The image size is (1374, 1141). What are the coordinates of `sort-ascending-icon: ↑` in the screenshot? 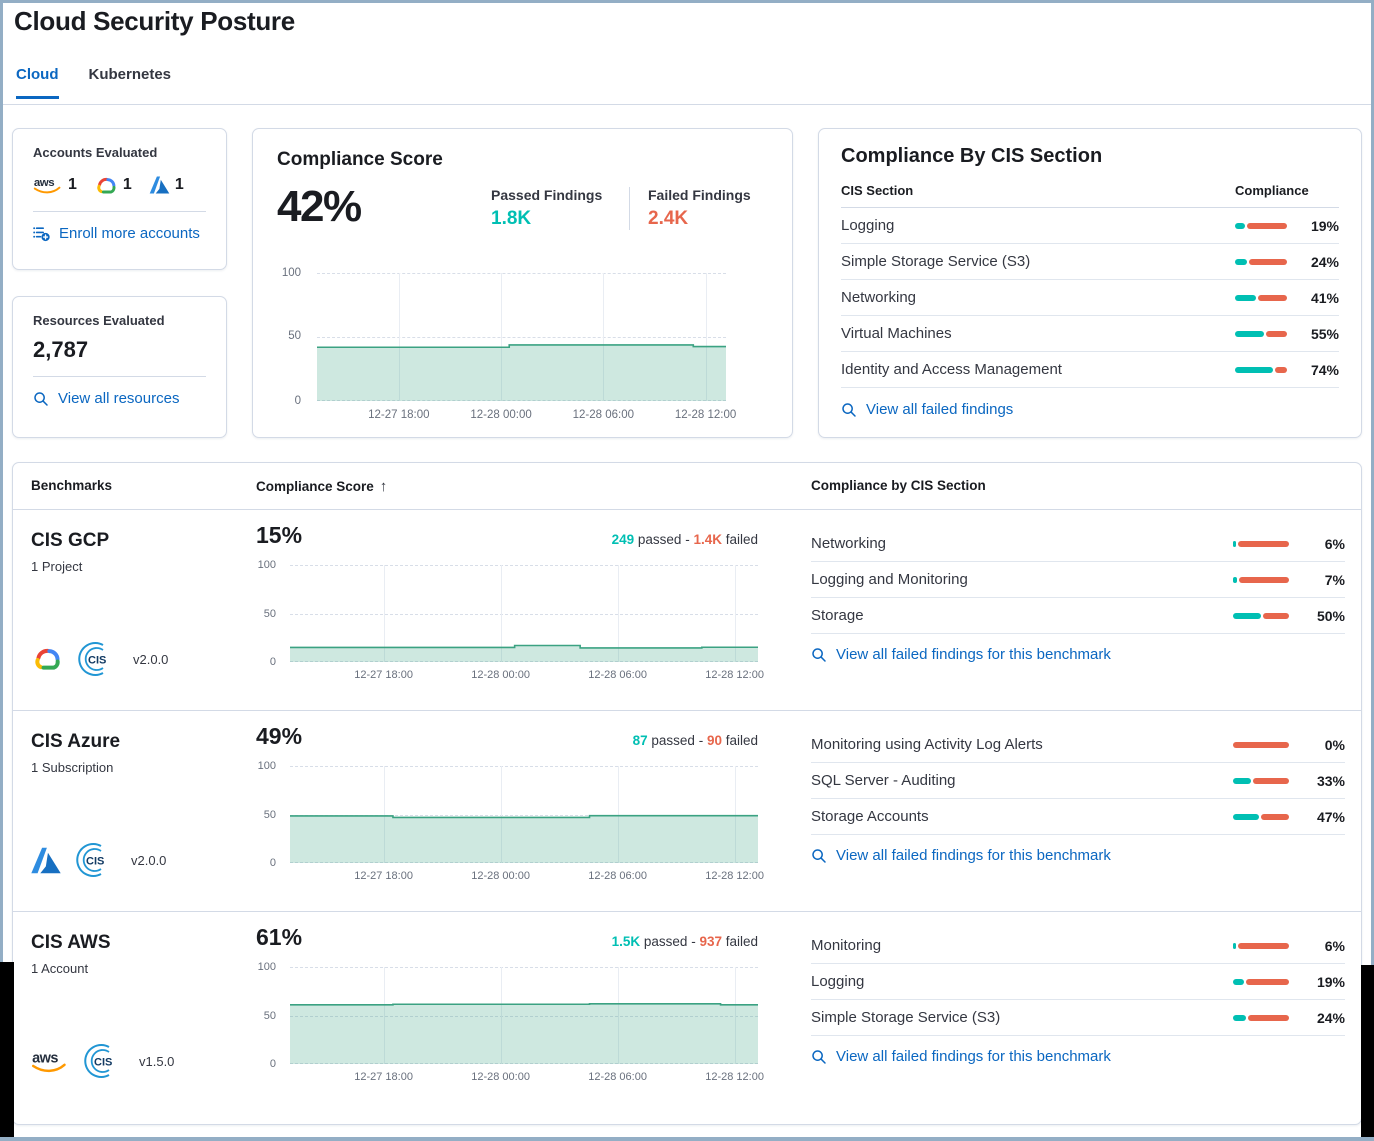 It's located at (383, 486).